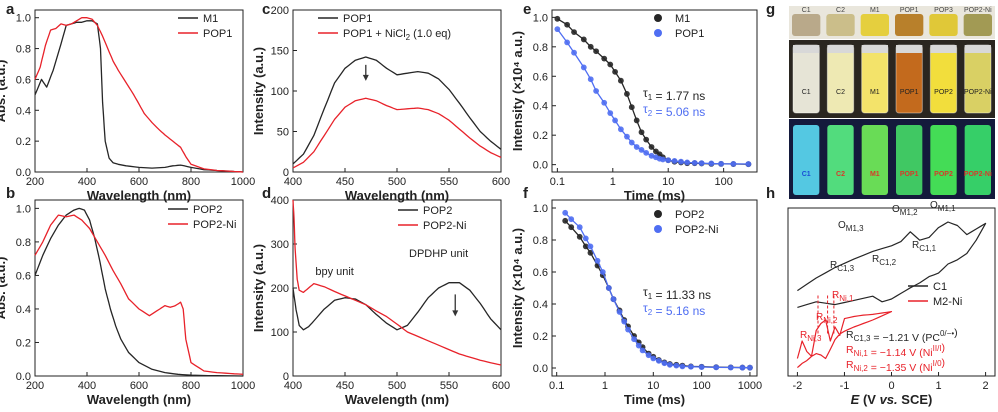  Describe the element at coordinates (540, 77) in the screenshot. I see `y-tick-label-e: 0.6` at that location.